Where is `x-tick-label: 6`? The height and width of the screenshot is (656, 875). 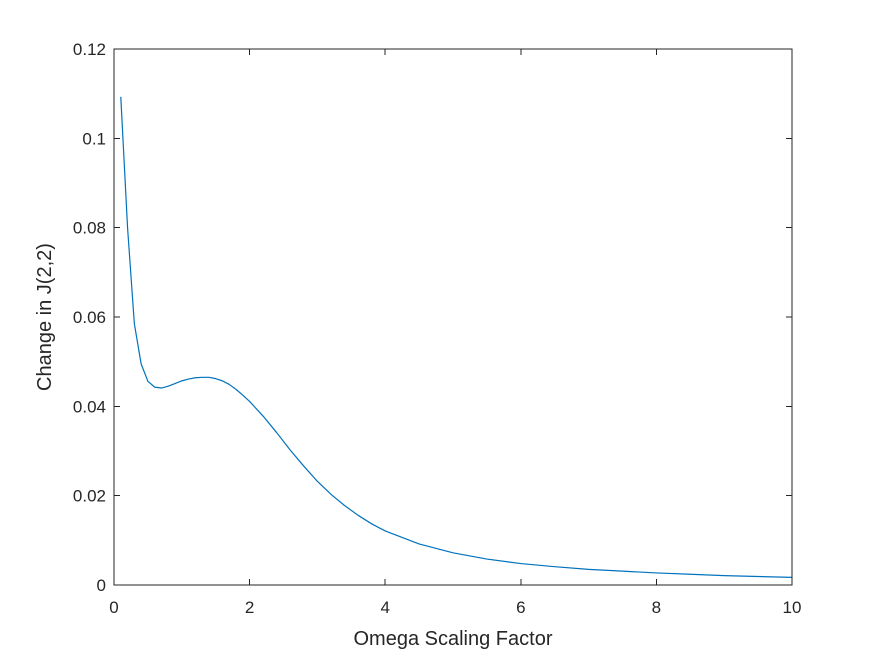
x-tick-label: 6 is located at coordinates (520, 607).